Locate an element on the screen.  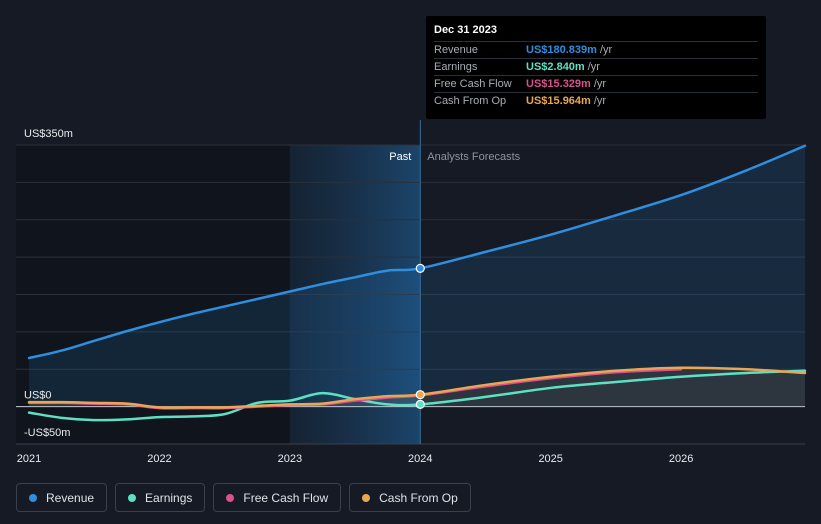
legend-item-cash-from-op: Cash From Op is located at coordinates (410, 497).